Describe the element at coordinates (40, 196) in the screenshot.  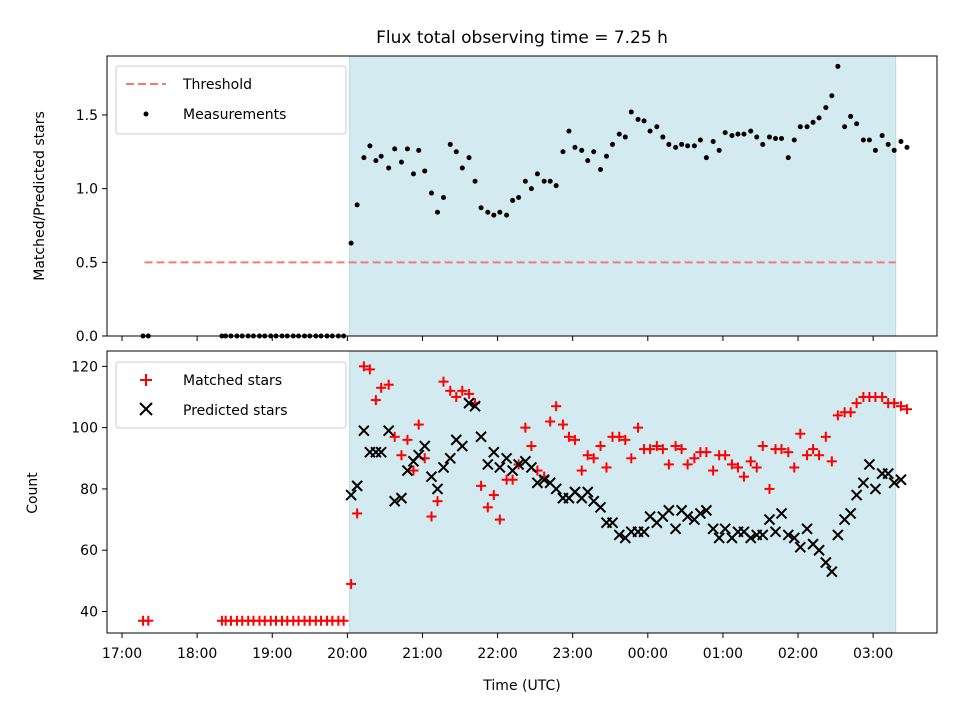
I see `top-y-axis-label: Matched/Predicted stars` at that location.